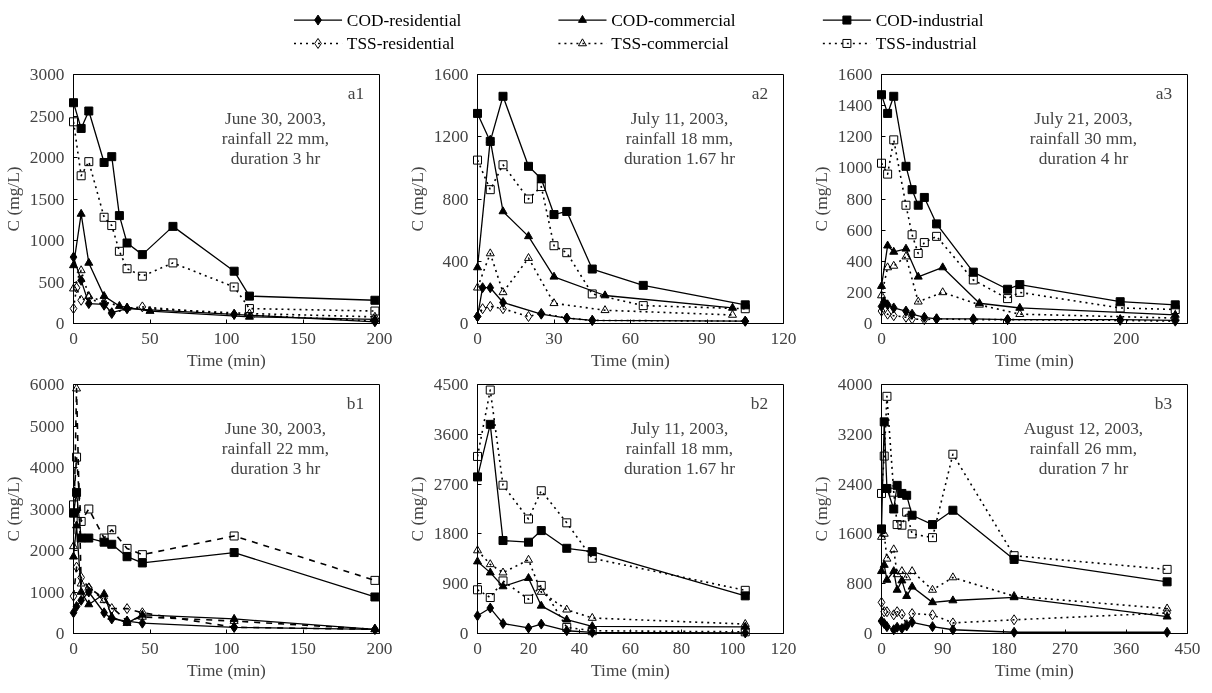 This screenshot has width=1212, height=693. Describe the element at coordinates (859, 292) in the screenshot. I see `y-tick-label: 200` at that location.